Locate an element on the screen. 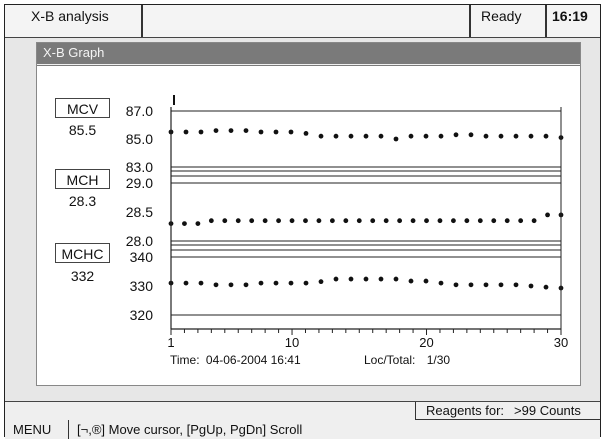  y-tick-label: 87.0 is located at coordinates (139, 111).